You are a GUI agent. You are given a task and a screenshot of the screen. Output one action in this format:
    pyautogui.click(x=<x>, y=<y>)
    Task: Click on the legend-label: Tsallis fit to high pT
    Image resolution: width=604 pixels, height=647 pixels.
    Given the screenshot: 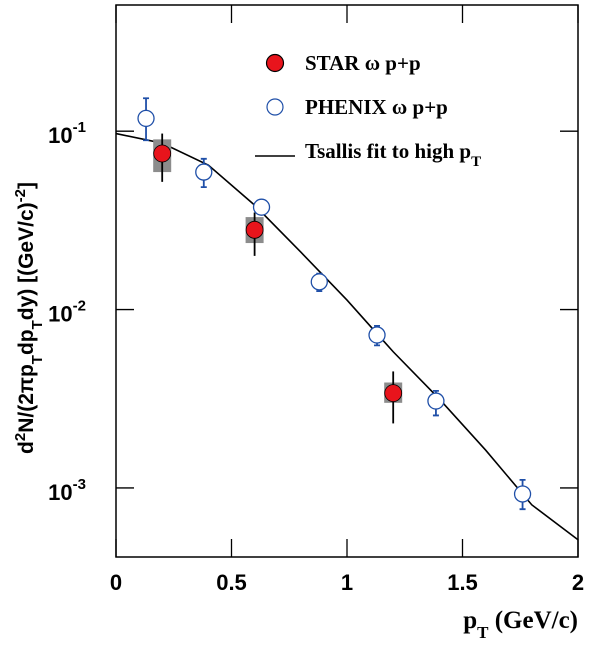 What is the action you would take?
    pyautogui.click(x=393, y=154)
    